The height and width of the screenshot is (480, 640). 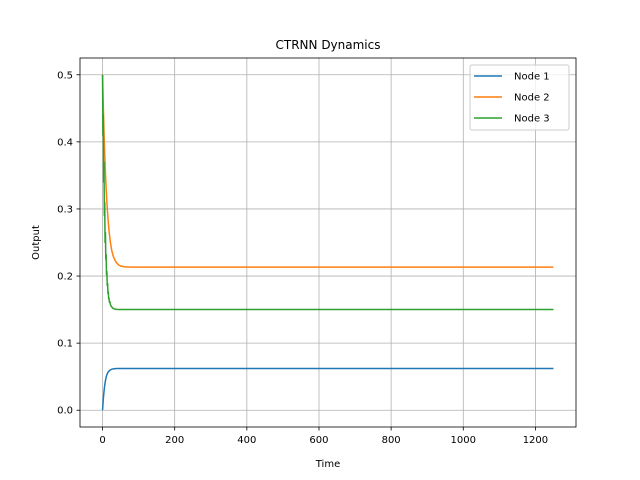 I want to click on y-tick-label: 0.0, so click(x=65, y=411).